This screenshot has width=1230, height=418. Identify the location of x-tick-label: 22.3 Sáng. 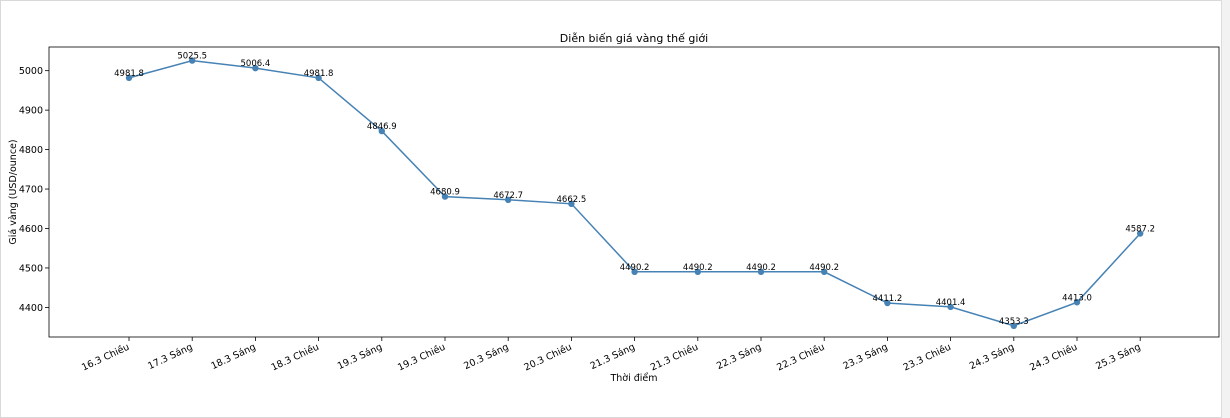
(739, 357).